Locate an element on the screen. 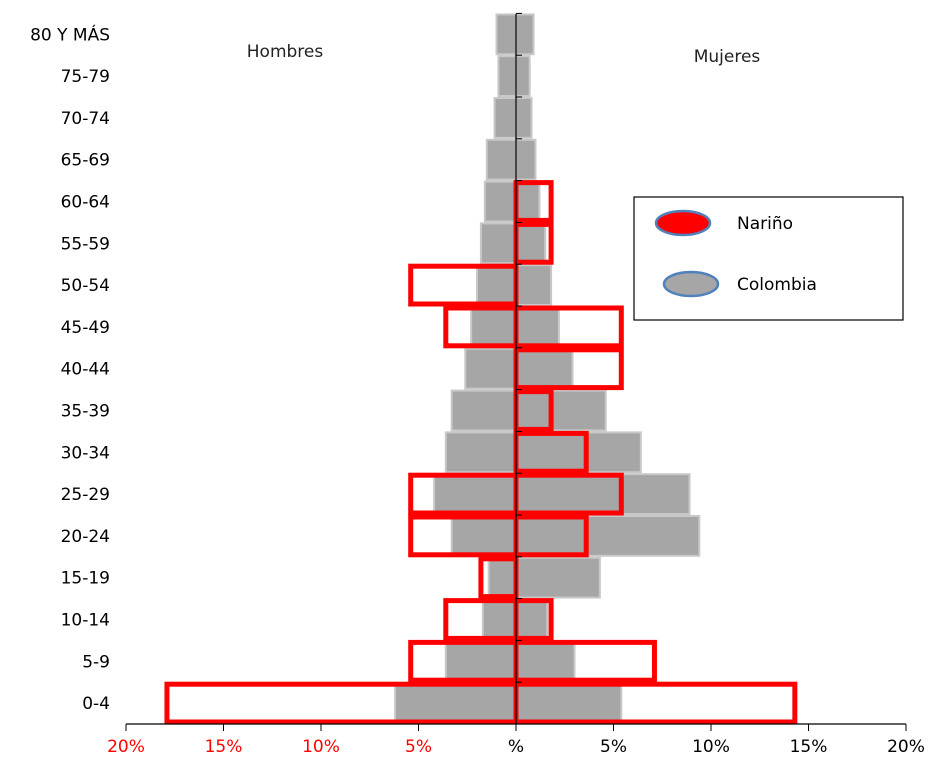  age-label-15: 75-79 is located at coordinates (85, 77).